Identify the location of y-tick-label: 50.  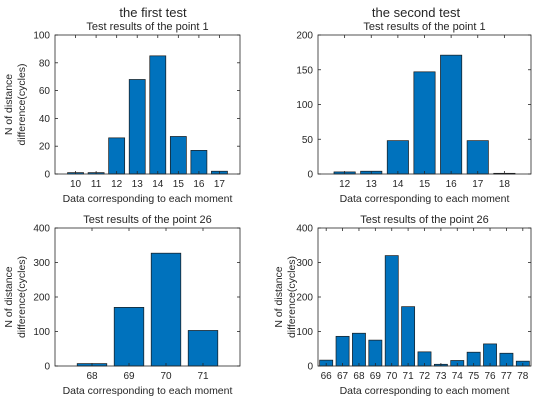
(308, 140).